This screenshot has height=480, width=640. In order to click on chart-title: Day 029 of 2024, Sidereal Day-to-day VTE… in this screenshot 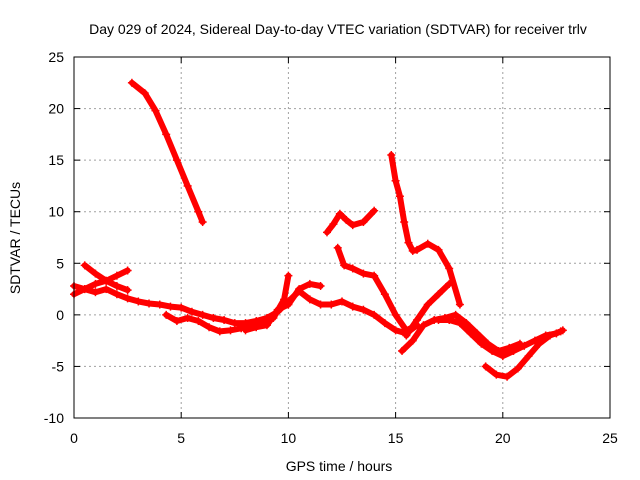, I will do `click(338, 29)`.